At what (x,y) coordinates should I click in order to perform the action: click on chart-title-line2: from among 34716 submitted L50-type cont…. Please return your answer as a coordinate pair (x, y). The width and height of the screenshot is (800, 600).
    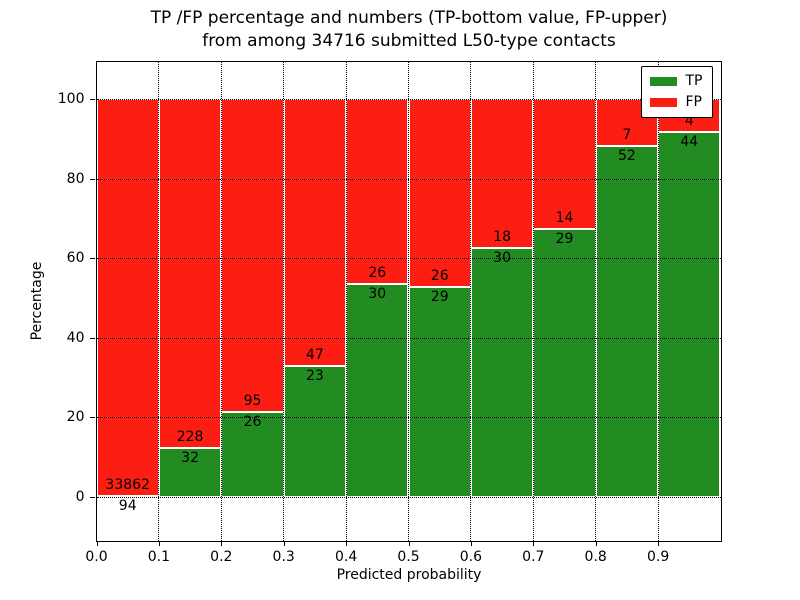
    Looking at the image, I should click on (409, 41).